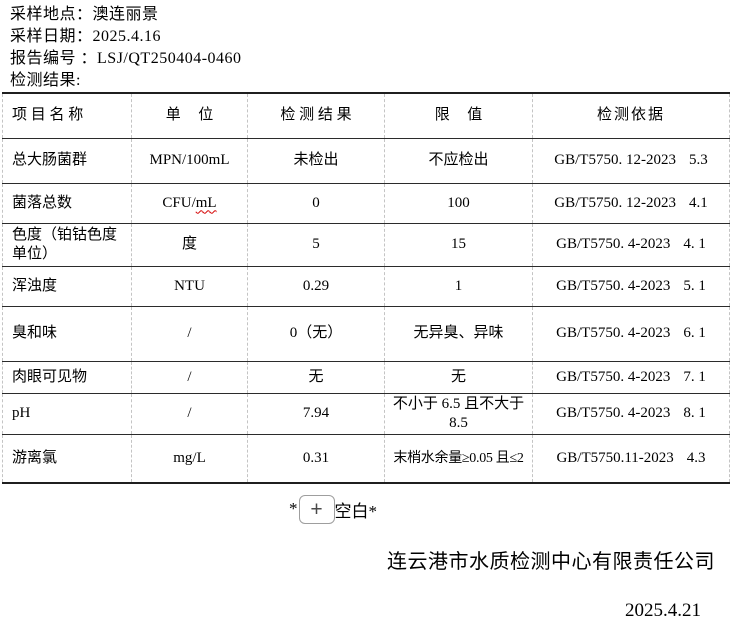  What do you see at coordinates (189, 116) in the screenshot?
I see `column-header-unit: 单 位` at bounding box center [189, 116].